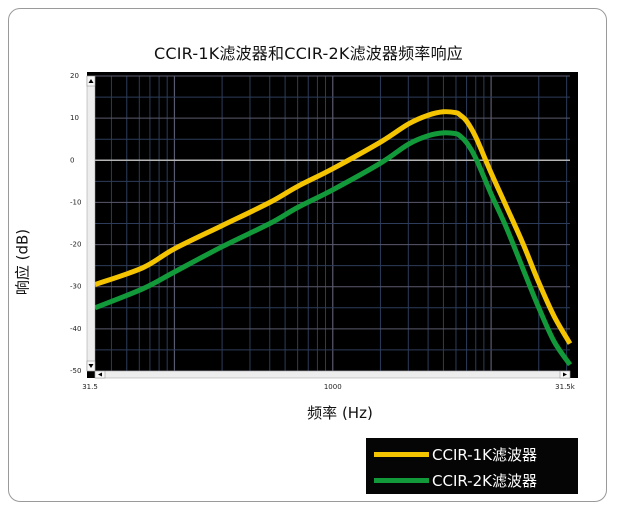  I want to click on x-tick-label: 1000, so click(333, 387).